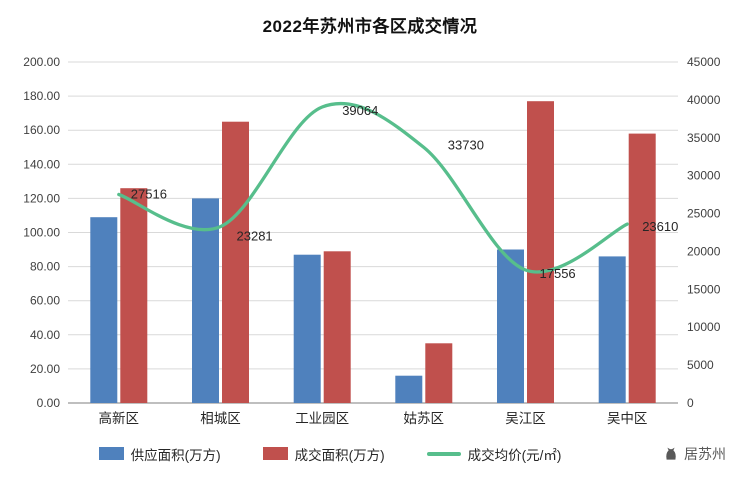  I want to click on left-axis-tick: 200.00, so click(41, 62).